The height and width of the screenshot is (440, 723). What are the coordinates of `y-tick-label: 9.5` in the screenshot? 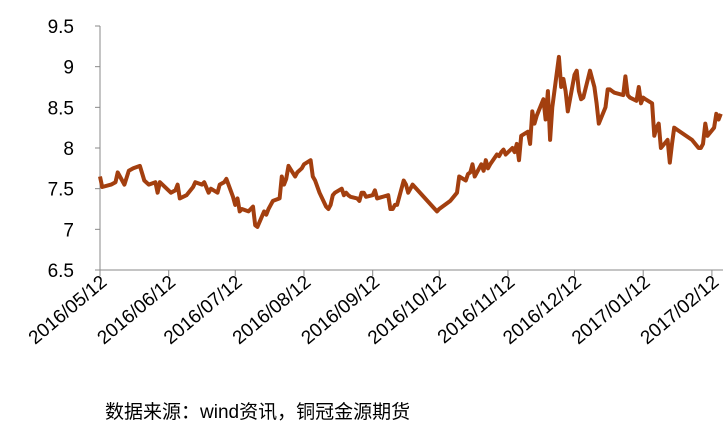 It's located at (61, 27).